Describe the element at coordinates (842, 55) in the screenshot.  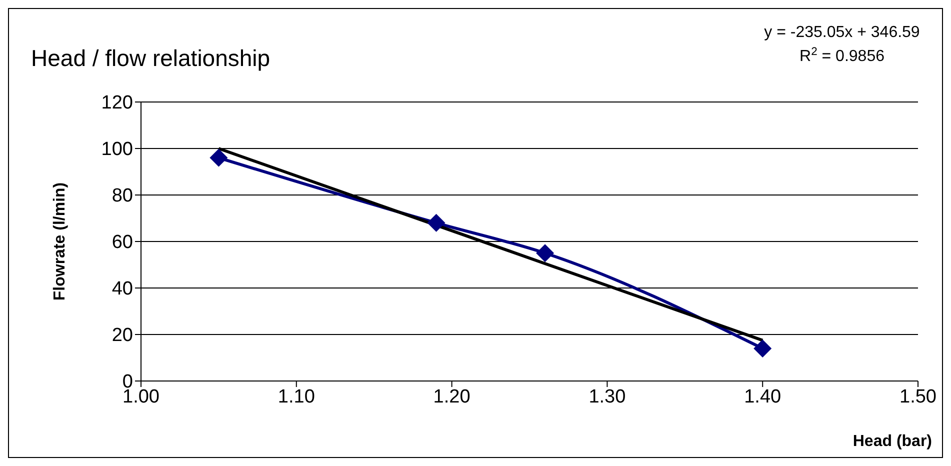
I see `text: R$^{2}$ = 0.9856` at that location.